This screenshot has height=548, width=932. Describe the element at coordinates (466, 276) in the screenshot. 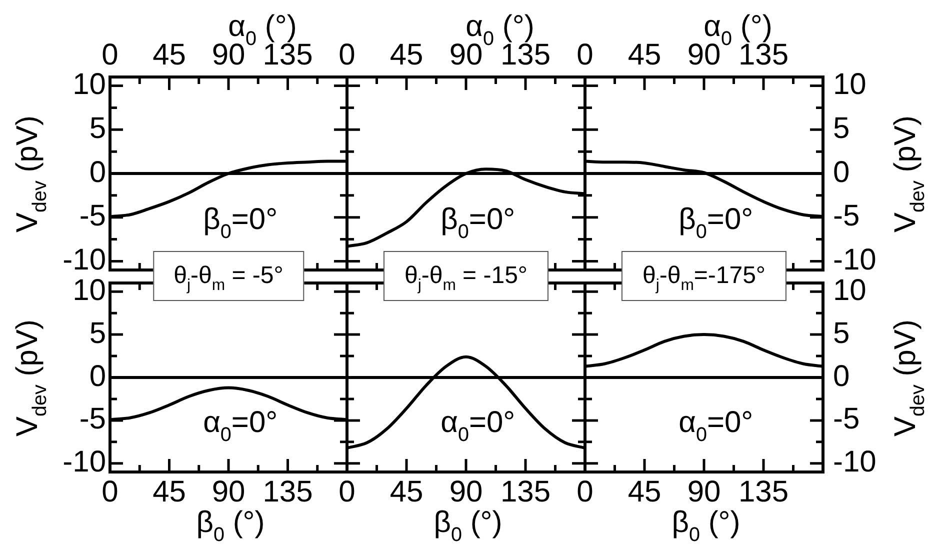

I see `text: θ$_{j}$-θ$_{m}$ = -15°` at that location.